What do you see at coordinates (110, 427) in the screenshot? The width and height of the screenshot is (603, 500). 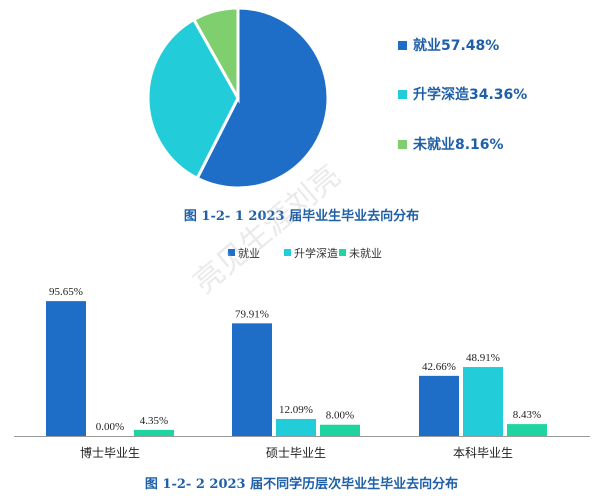 I see `bar-data-label: 0.00%` at bounding box center [110, 427].